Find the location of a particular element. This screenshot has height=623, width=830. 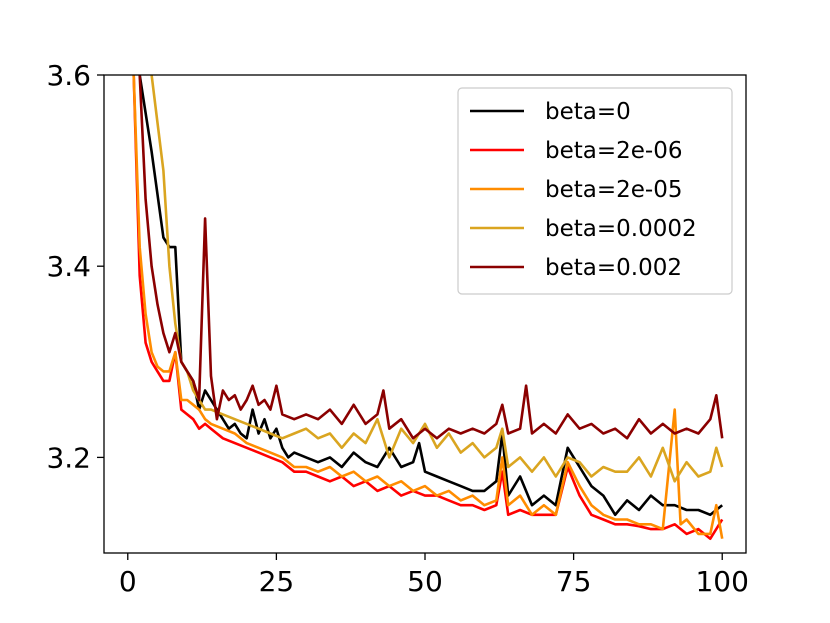

x-axis: 0 25 50 75 100 is located at coordinates (434, 575).